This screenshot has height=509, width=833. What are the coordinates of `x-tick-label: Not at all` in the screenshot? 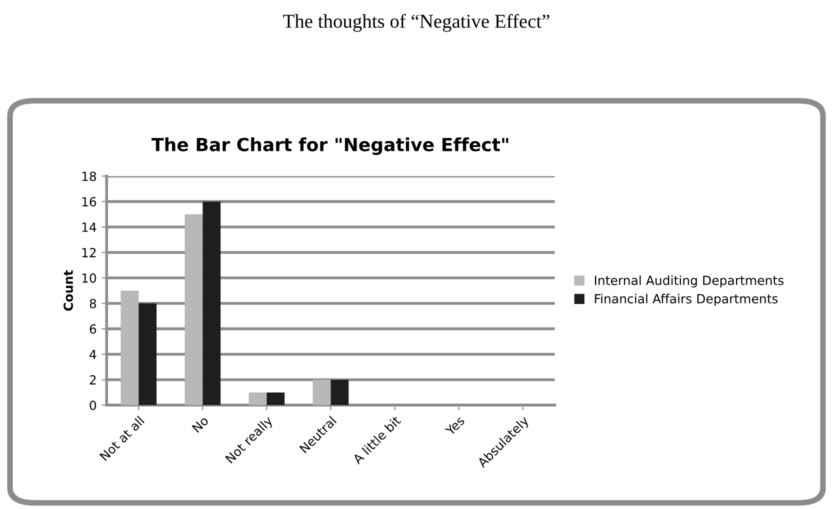 It's located at (122, 439).